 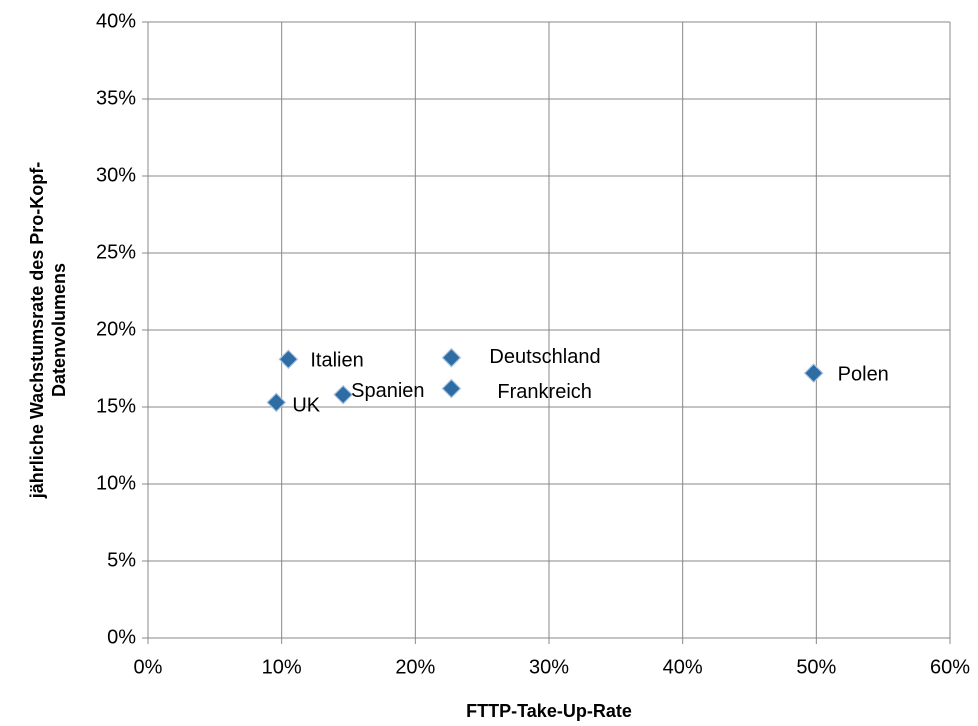 What do you see at coordinates (549, 711) in the screenshot?
I see `x-axis-title: FTTP-Take-Up-Rate` at bounding box center [549, 711].